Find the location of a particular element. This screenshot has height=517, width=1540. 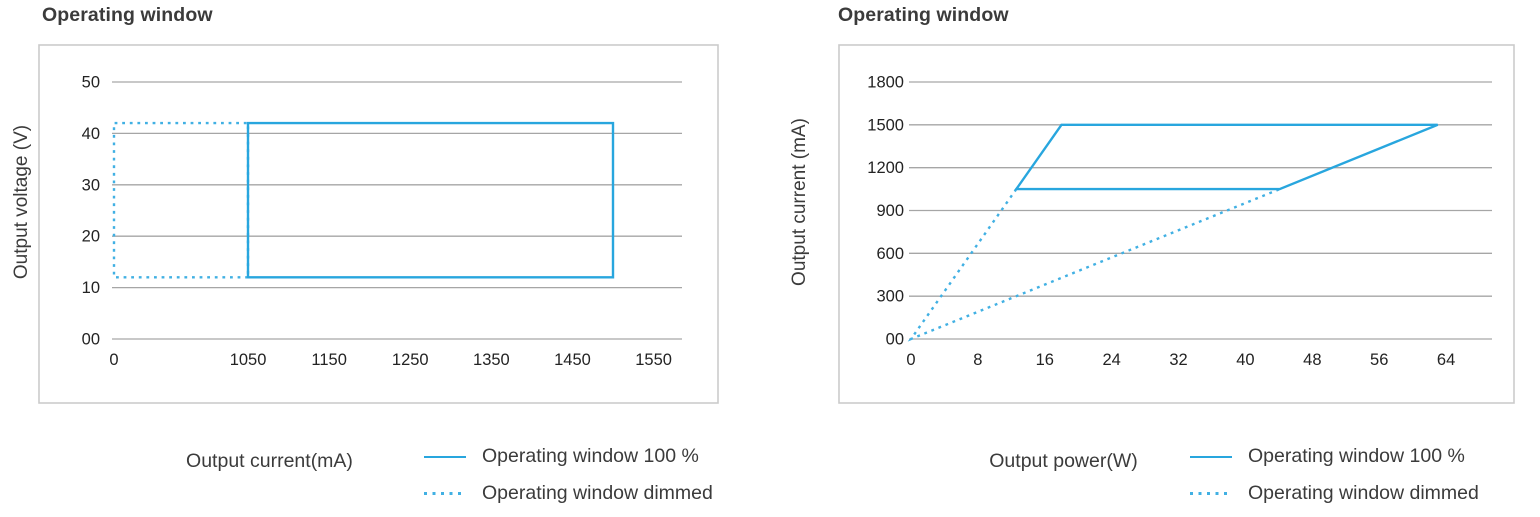

y-tick-label: 1500 is located at coordinates (885, 125).